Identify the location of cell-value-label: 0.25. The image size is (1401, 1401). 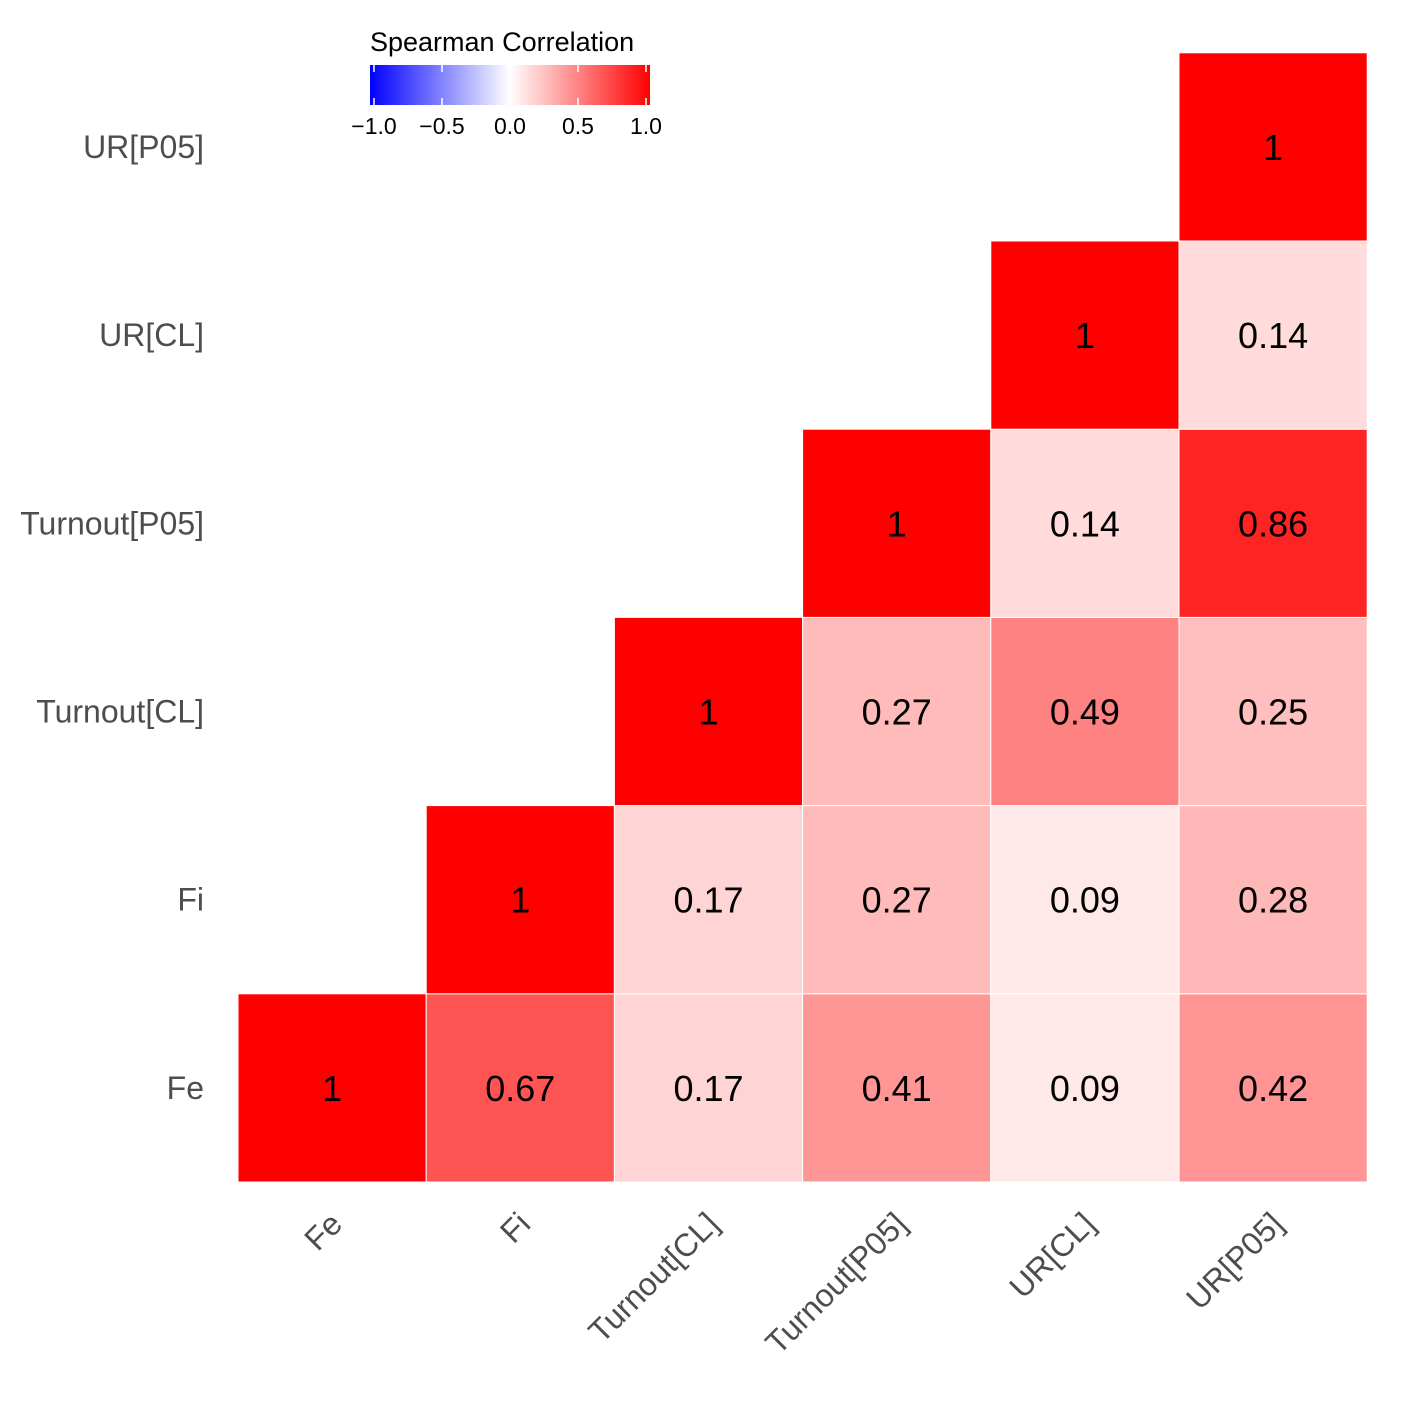
(1273, 712).